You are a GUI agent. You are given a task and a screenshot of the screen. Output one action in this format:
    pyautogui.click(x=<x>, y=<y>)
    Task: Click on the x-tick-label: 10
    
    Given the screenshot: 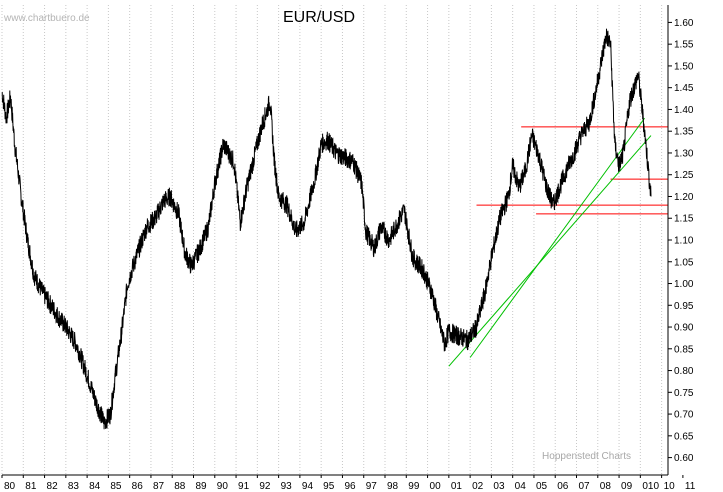 What is the action you would take?
    pyautogui.click(x=670, y=486)
    